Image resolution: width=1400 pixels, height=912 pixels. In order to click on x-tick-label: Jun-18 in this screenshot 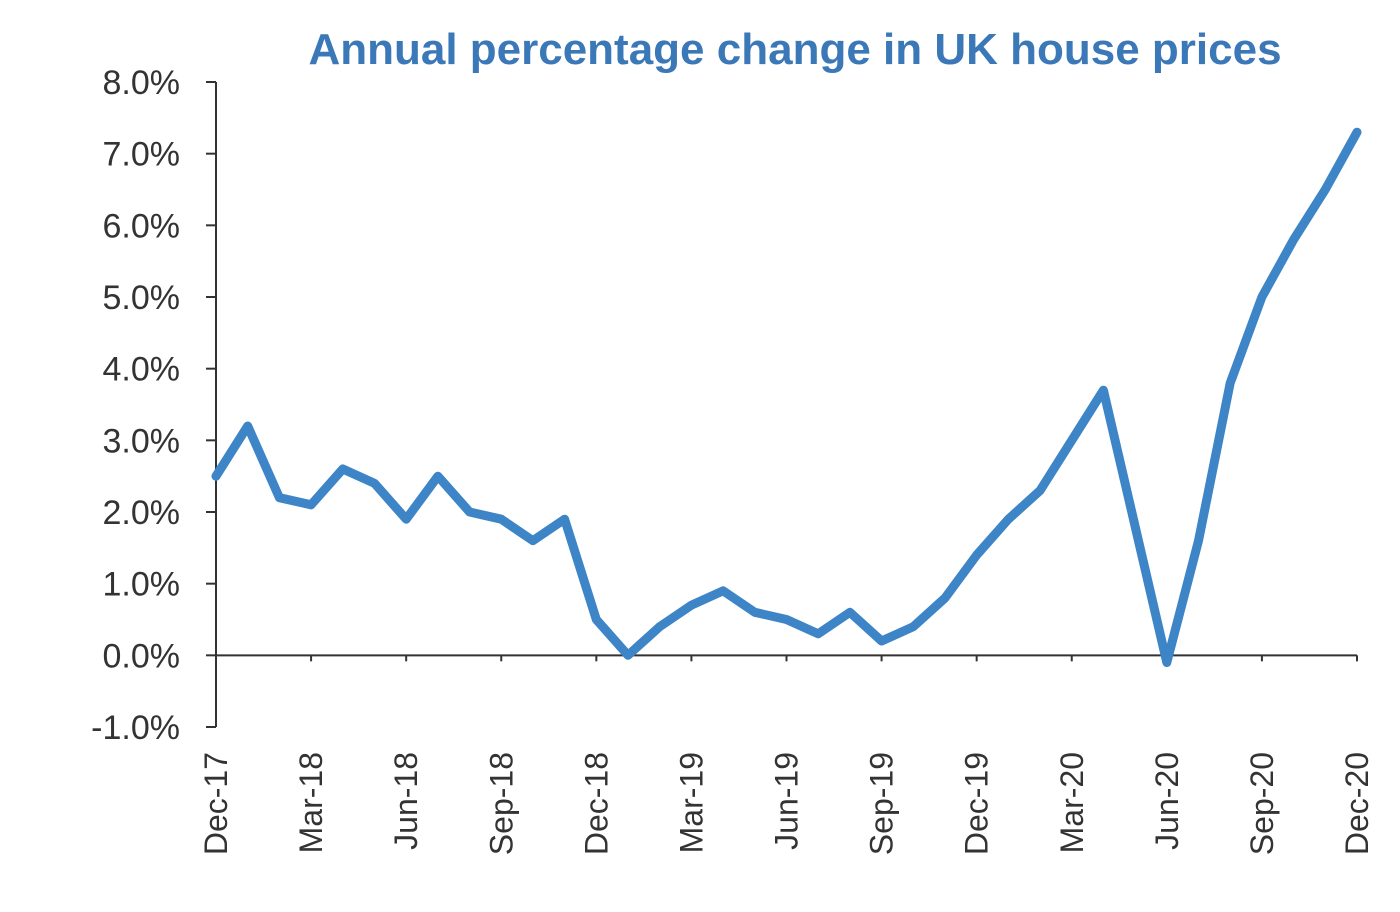, I will do `click(406, 801)`.